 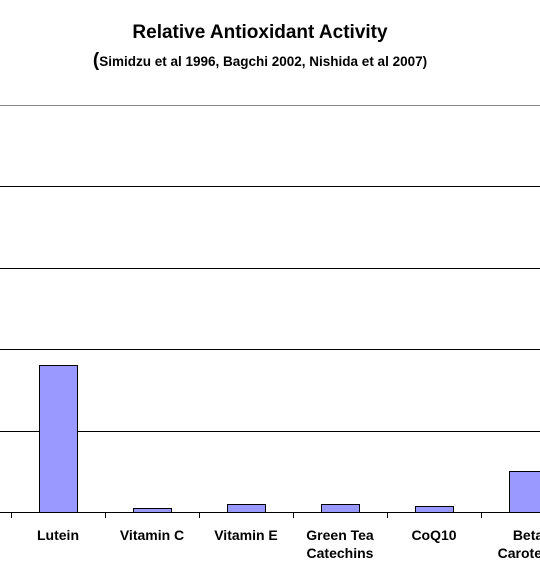 What do you see at coordinates (519, 544) in the screenshot?
I see `x-tick-label: BetaCarotene` at bounding box center [519, 544].